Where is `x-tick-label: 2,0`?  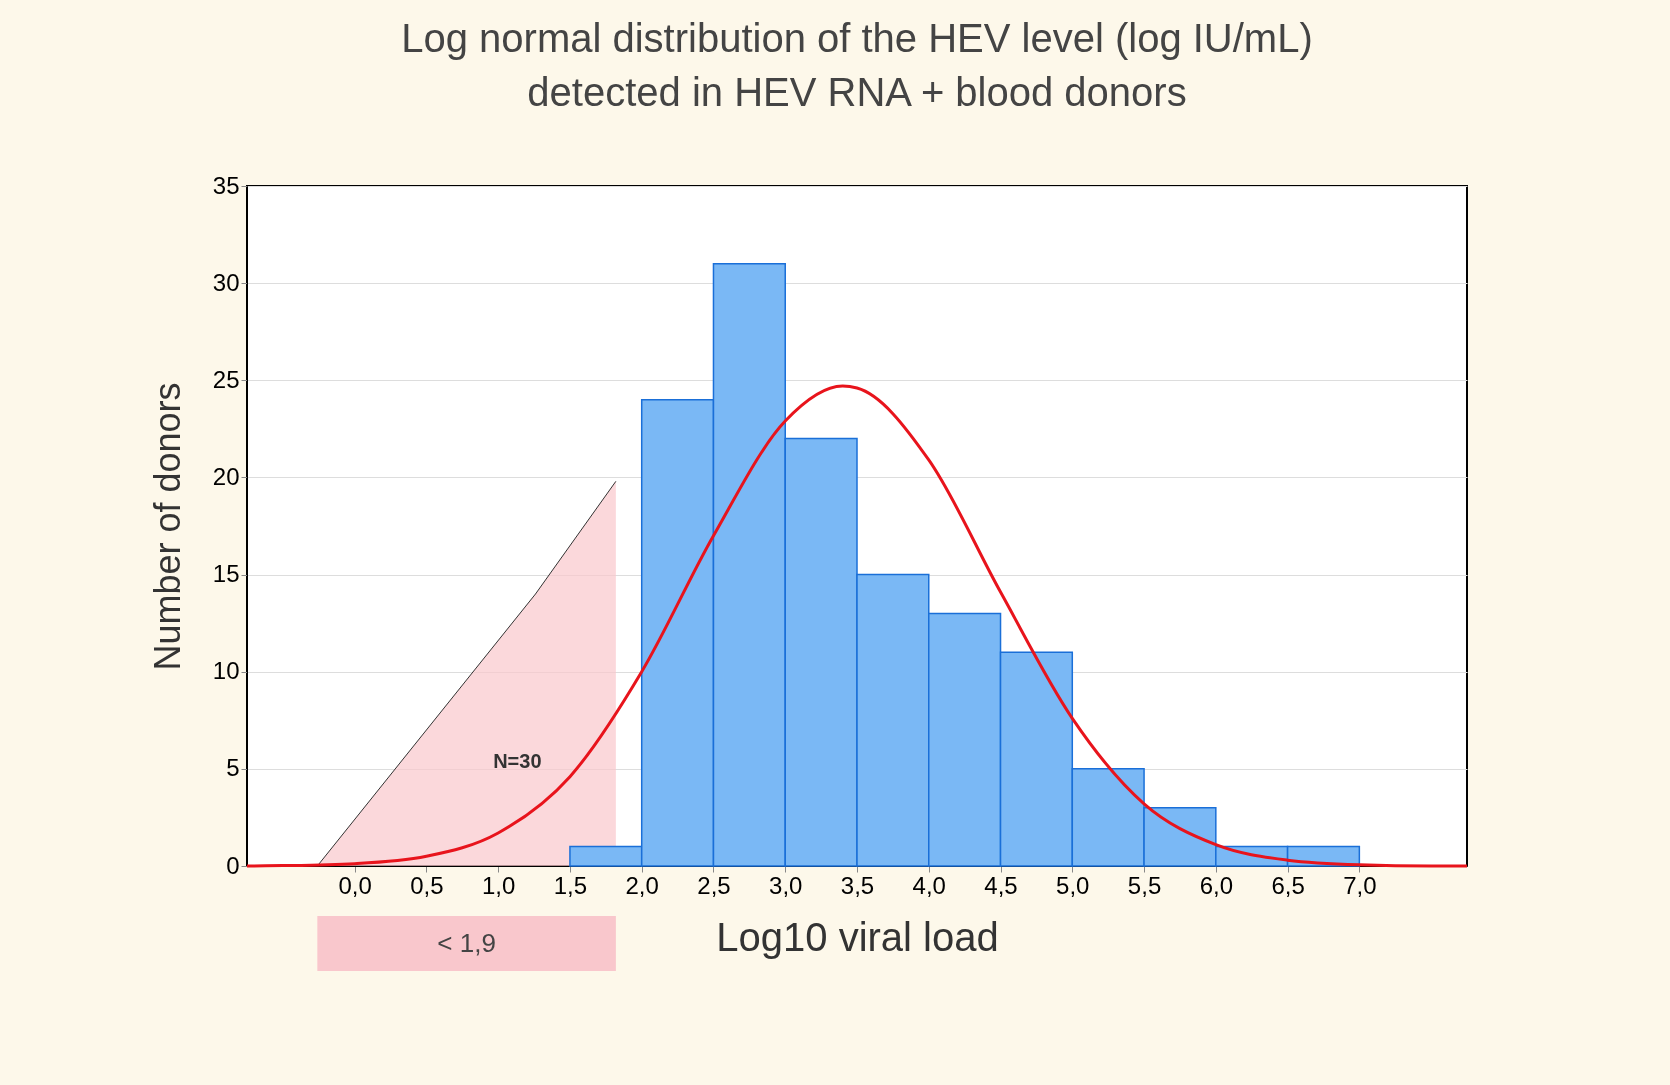 x-tick-label: 2,0 is located at coordinates (642, 885).